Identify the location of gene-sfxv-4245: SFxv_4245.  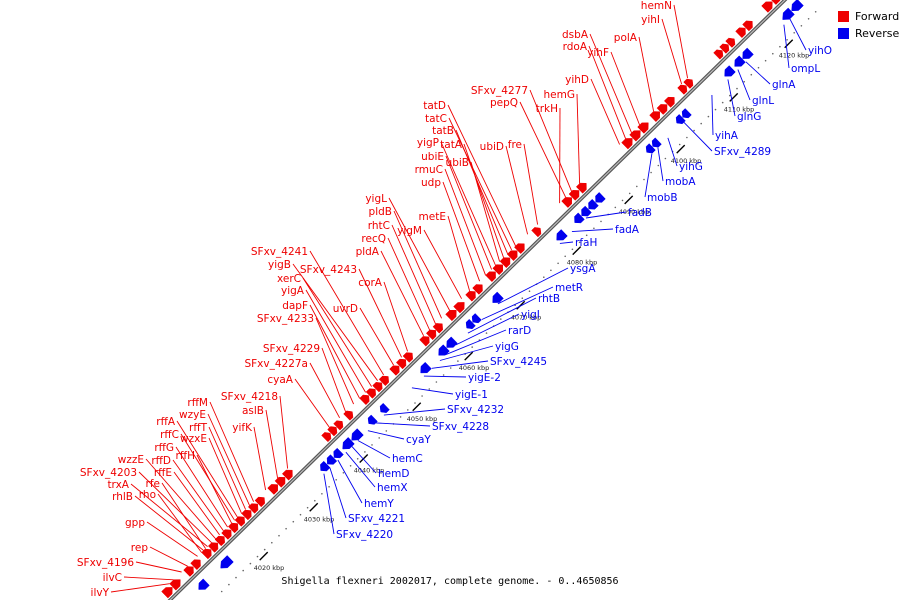
(489, 362).